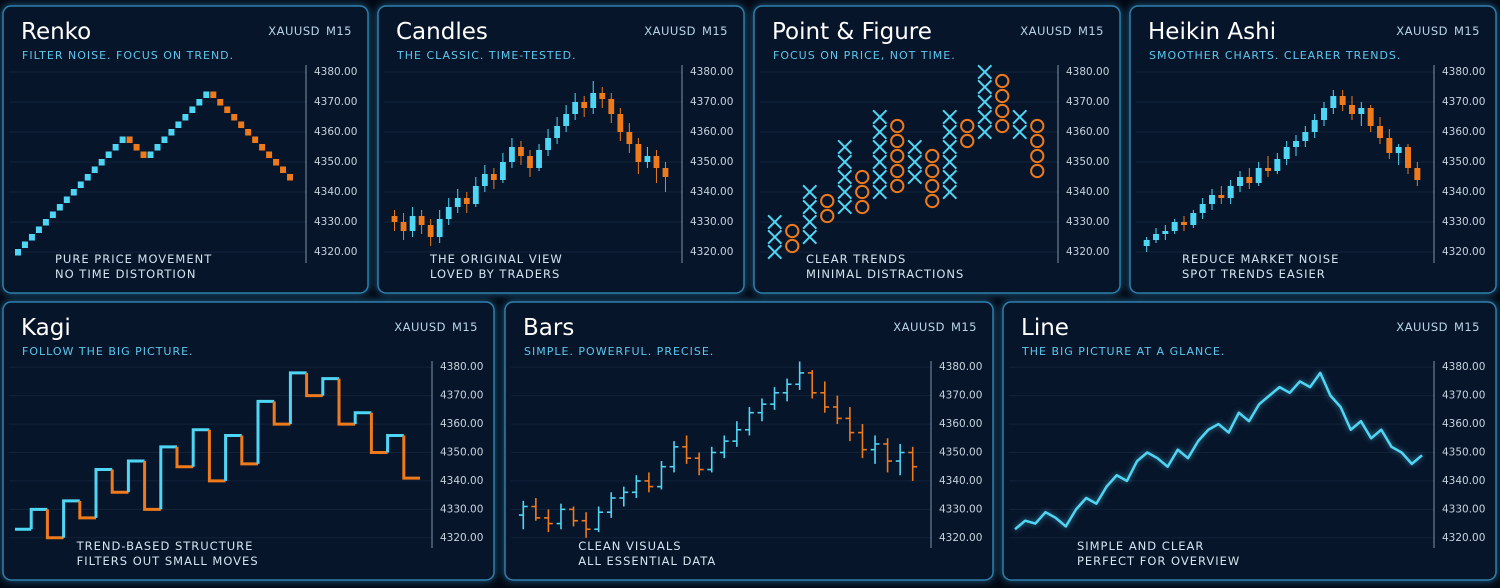 The height and width of the screenshot is (588, 1500). I want to click on caption: PERFECT FOR OVERVIEW, so click(1158, 561).